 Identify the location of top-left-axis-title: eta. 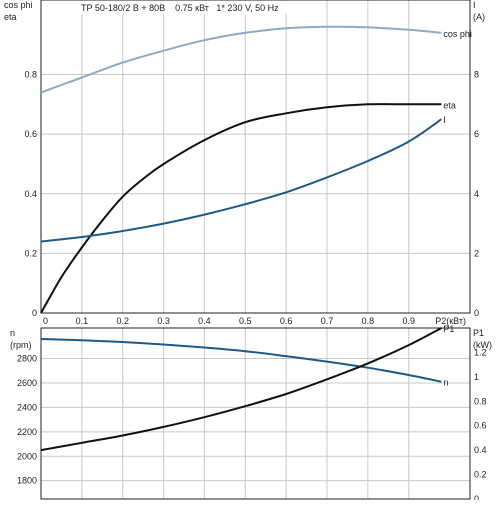
(10, 17).